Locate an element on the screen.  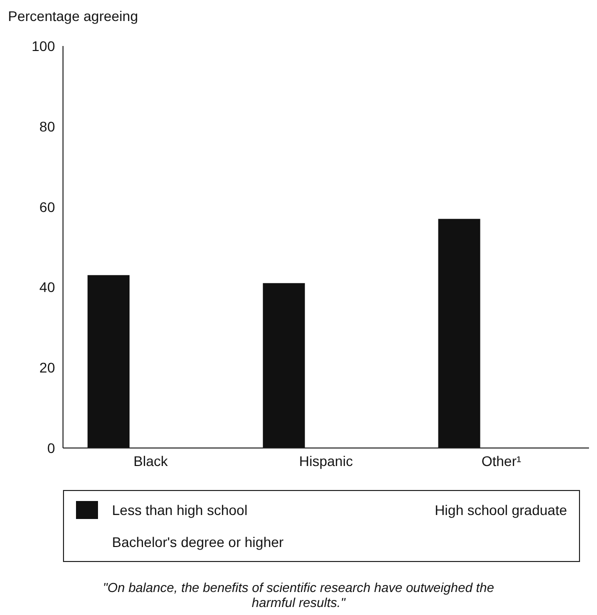
x-tick-label: Hispanic is located at coordinates (326, 460).